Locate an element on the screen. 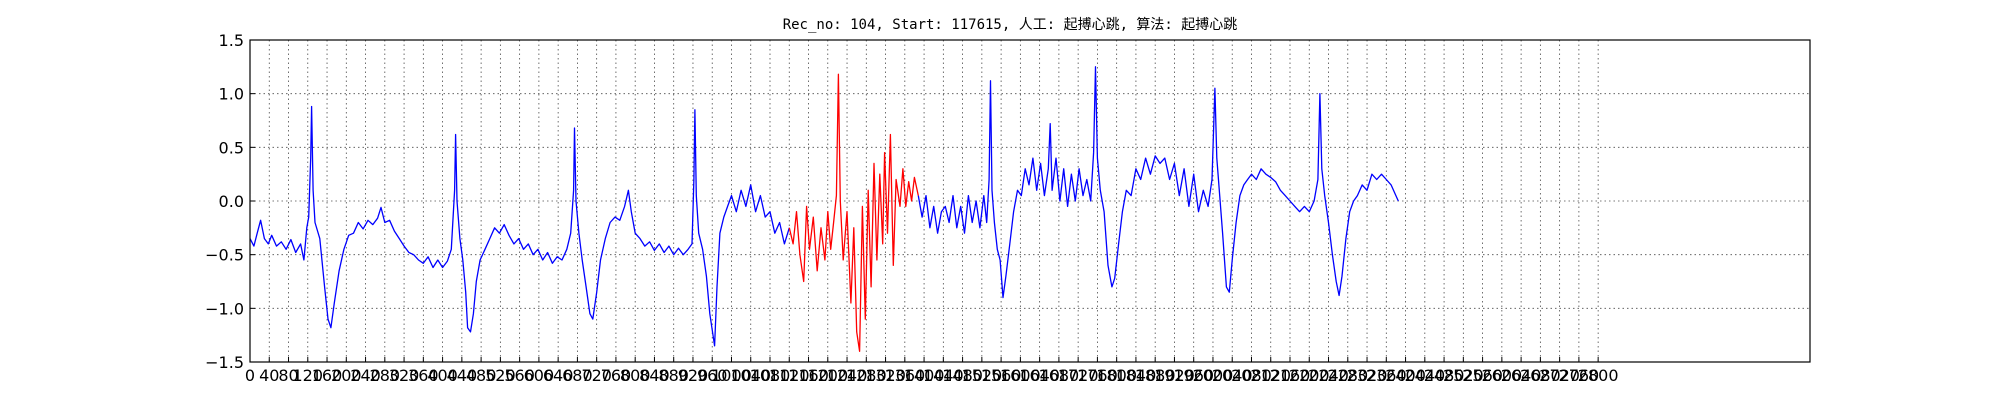 The image size is (2000, 400). x-tick-label: 2680 is located at coordinates (1540, 375).